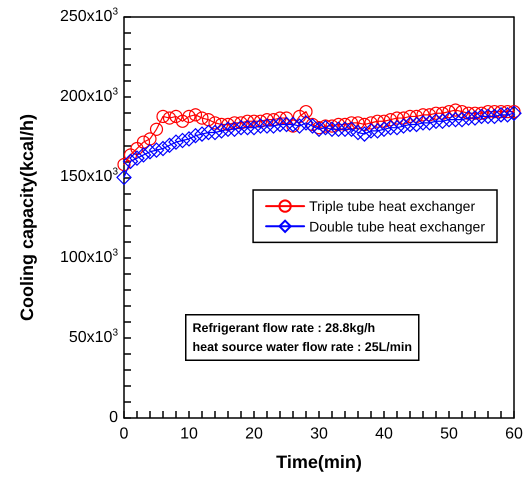 This screenshot has width=527, height=492. Describe the element at coordinates (89, 257) in the screenshot. I see `y-tick-label: 100x10$^{3}$` at that location.